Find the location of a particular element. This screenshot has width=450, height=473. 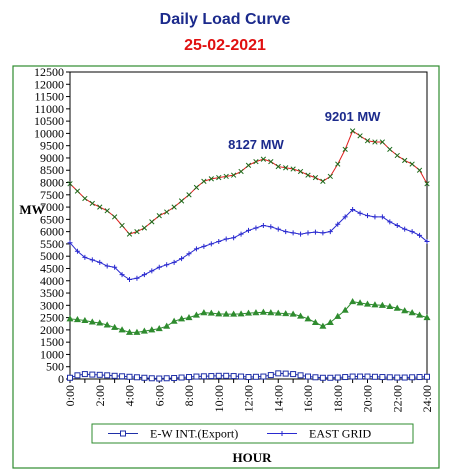

peak-annotation: 8127 MW is located at coordinates (256, 144).